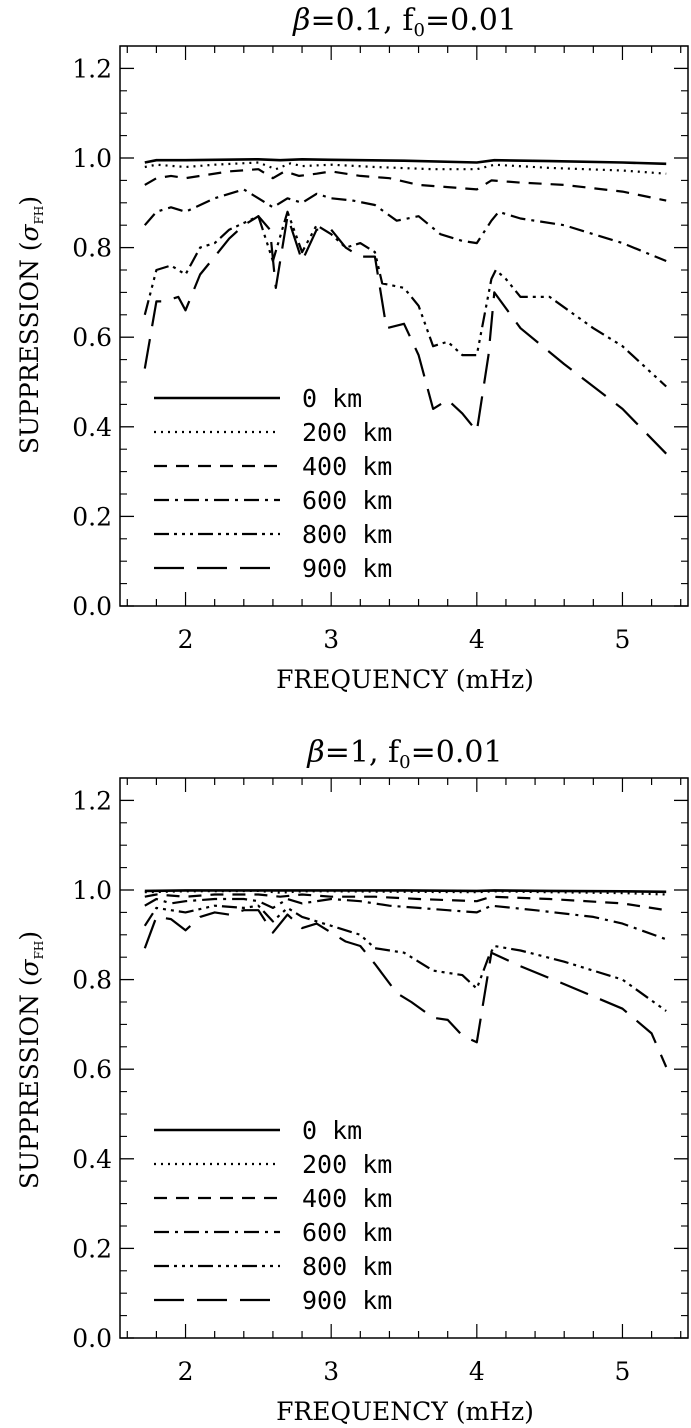 Image resolution: width=691 pixels, height=1428 pixels. Describe the element at coordinates (405, 168) in the screenshot. I see `series-line-200-km` at that location.